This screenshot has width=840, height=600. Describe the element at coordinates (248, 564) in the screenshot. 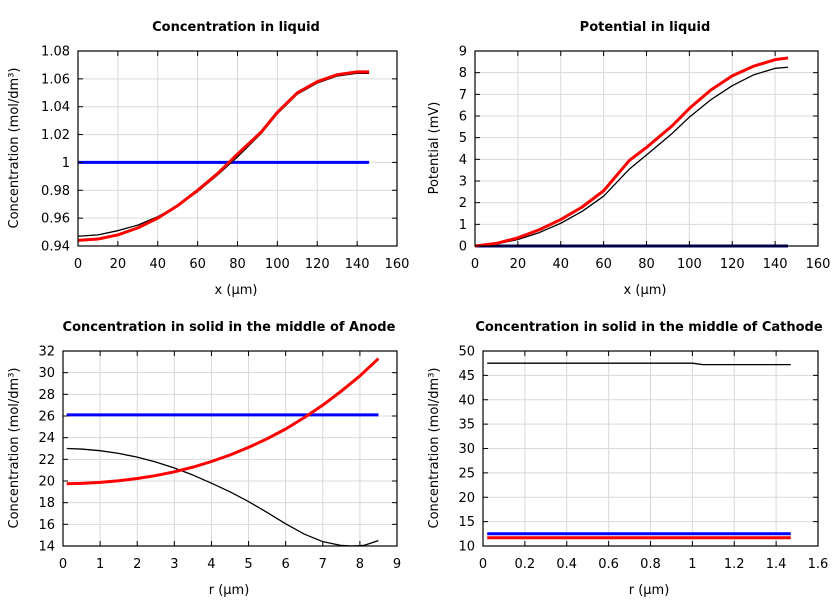

I see `x-tick-label: 5` at that location.